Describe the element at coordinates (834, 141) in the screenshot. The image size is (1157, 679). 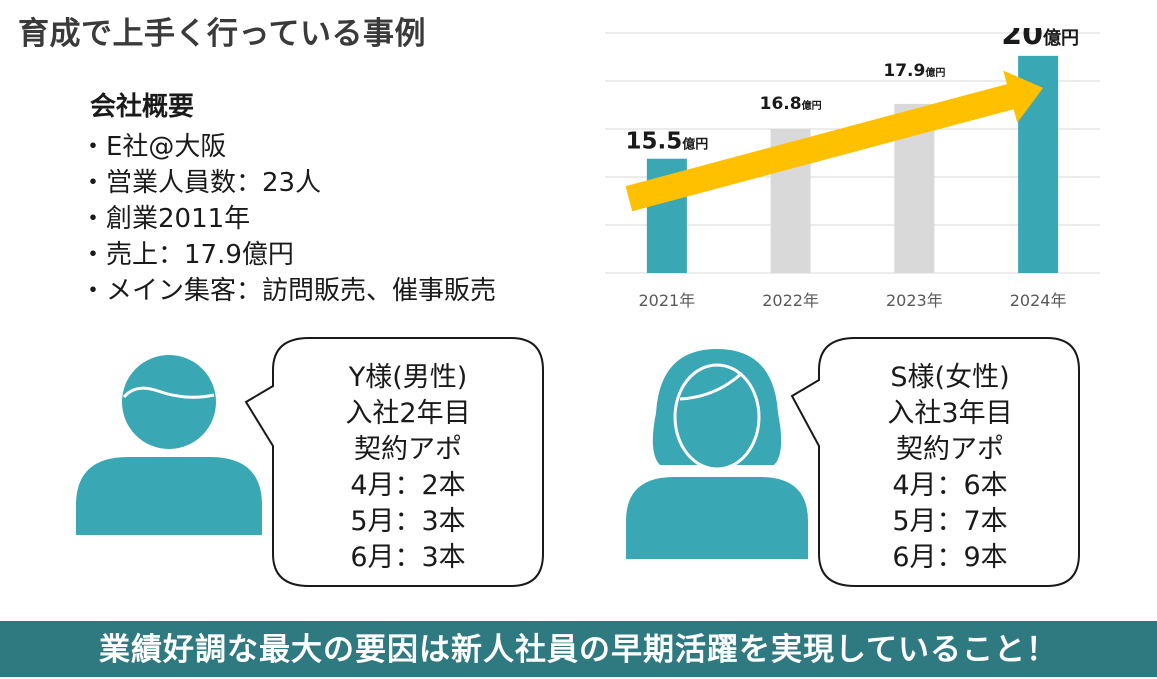
I see `trend-arrow` at that location.